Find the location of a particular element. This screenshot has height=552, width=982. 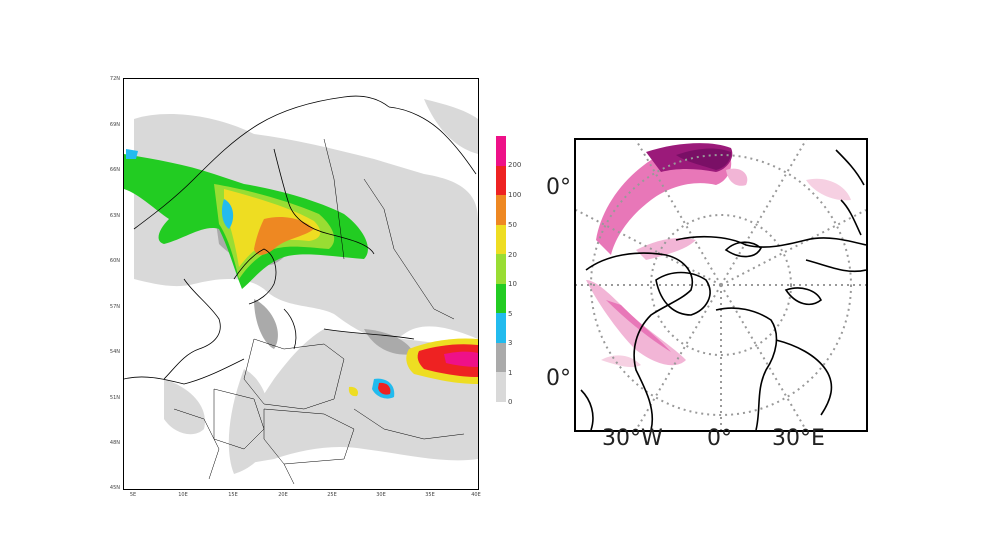

y-tick-label: 45N is located at coordinates (114, 488).